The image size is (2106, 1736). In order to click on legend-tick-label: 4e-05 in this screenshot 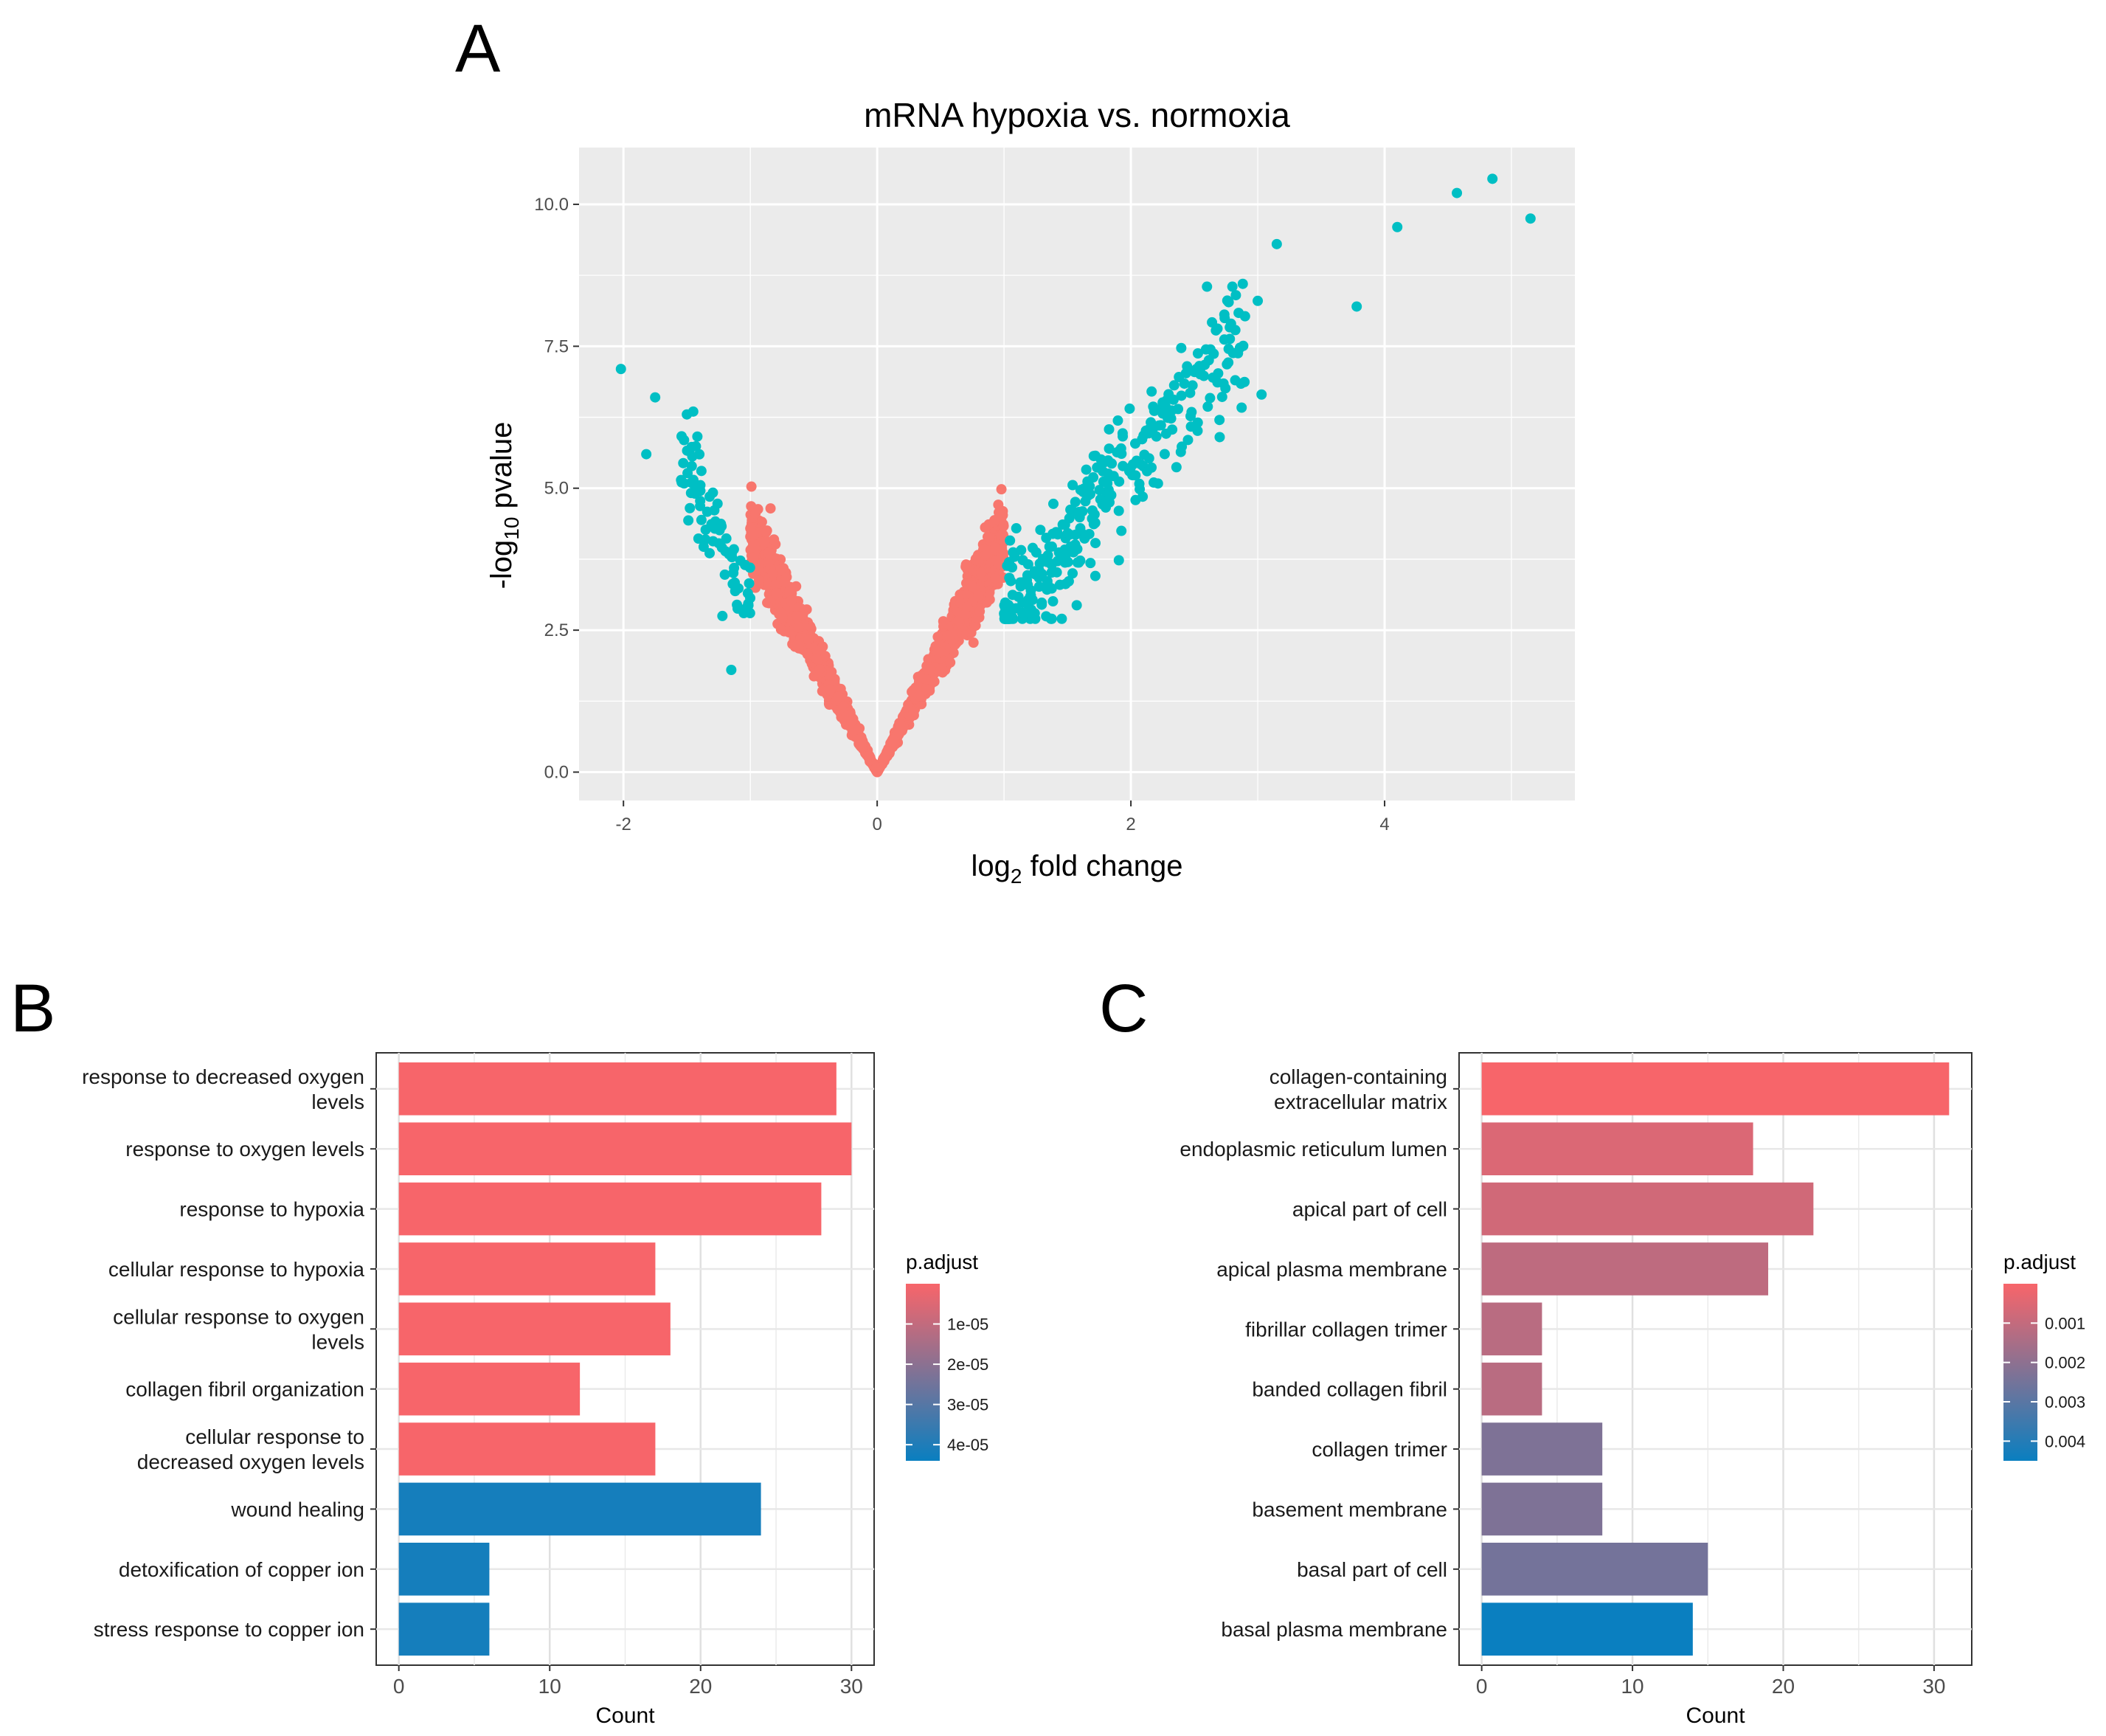, I will do `click(967, 1445)`.